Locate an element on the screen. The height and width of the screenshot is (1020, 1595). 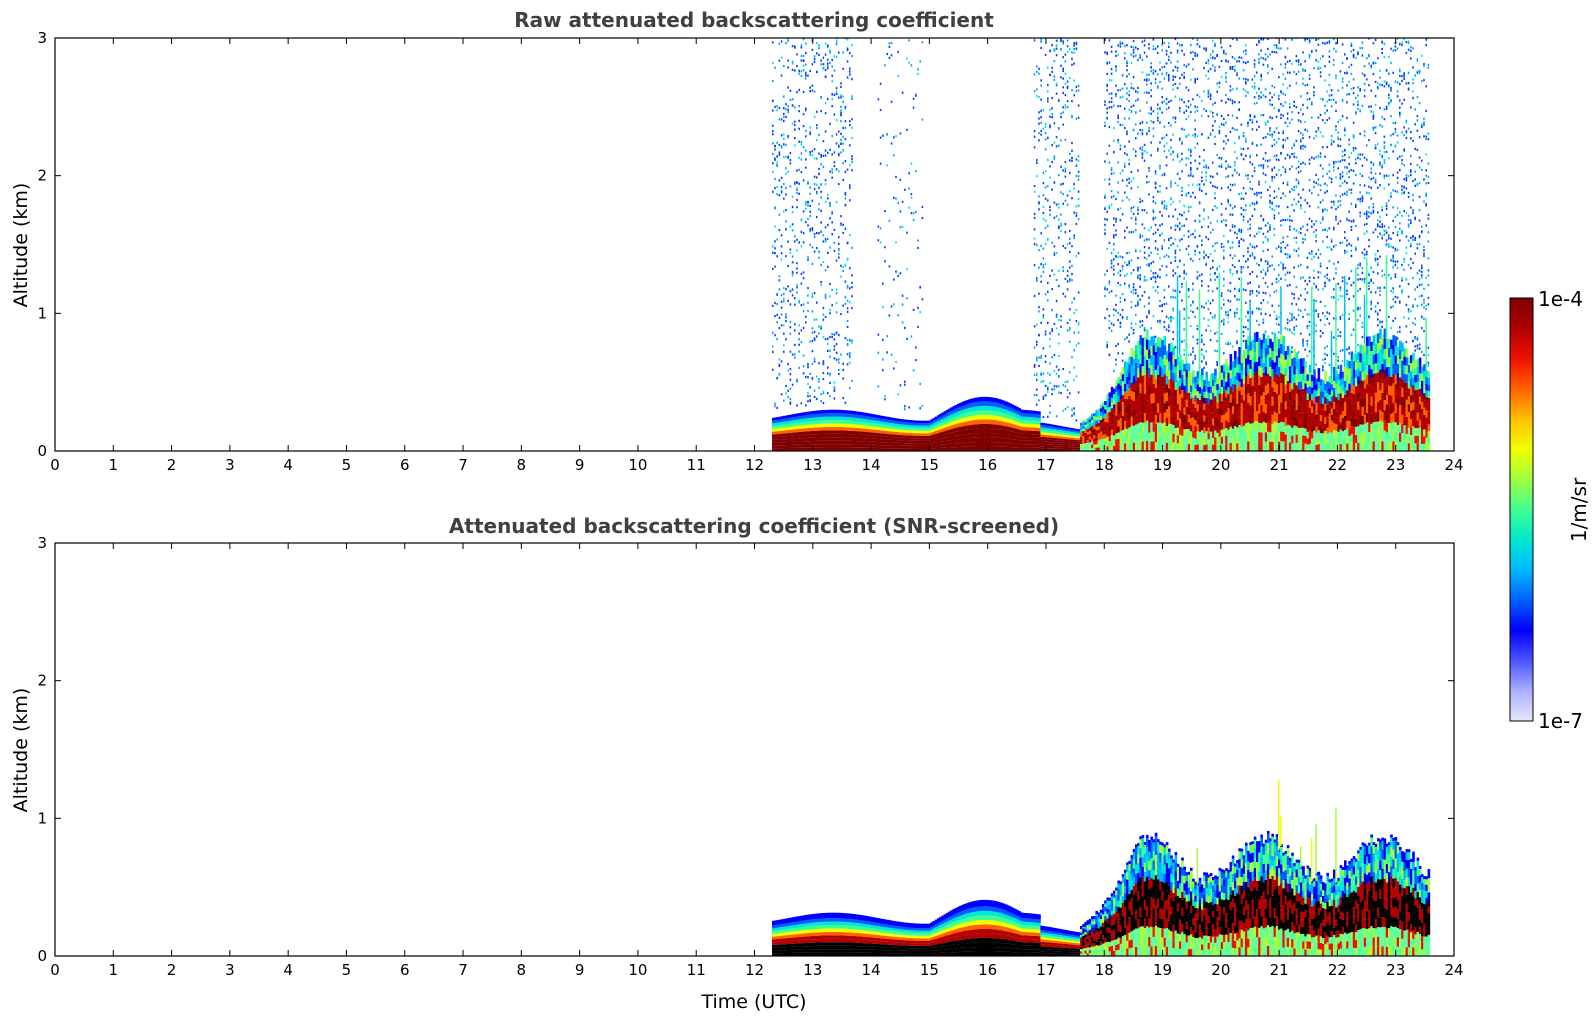
x-axis-label: Time (UTC) is located at coordinates (753, 1002).